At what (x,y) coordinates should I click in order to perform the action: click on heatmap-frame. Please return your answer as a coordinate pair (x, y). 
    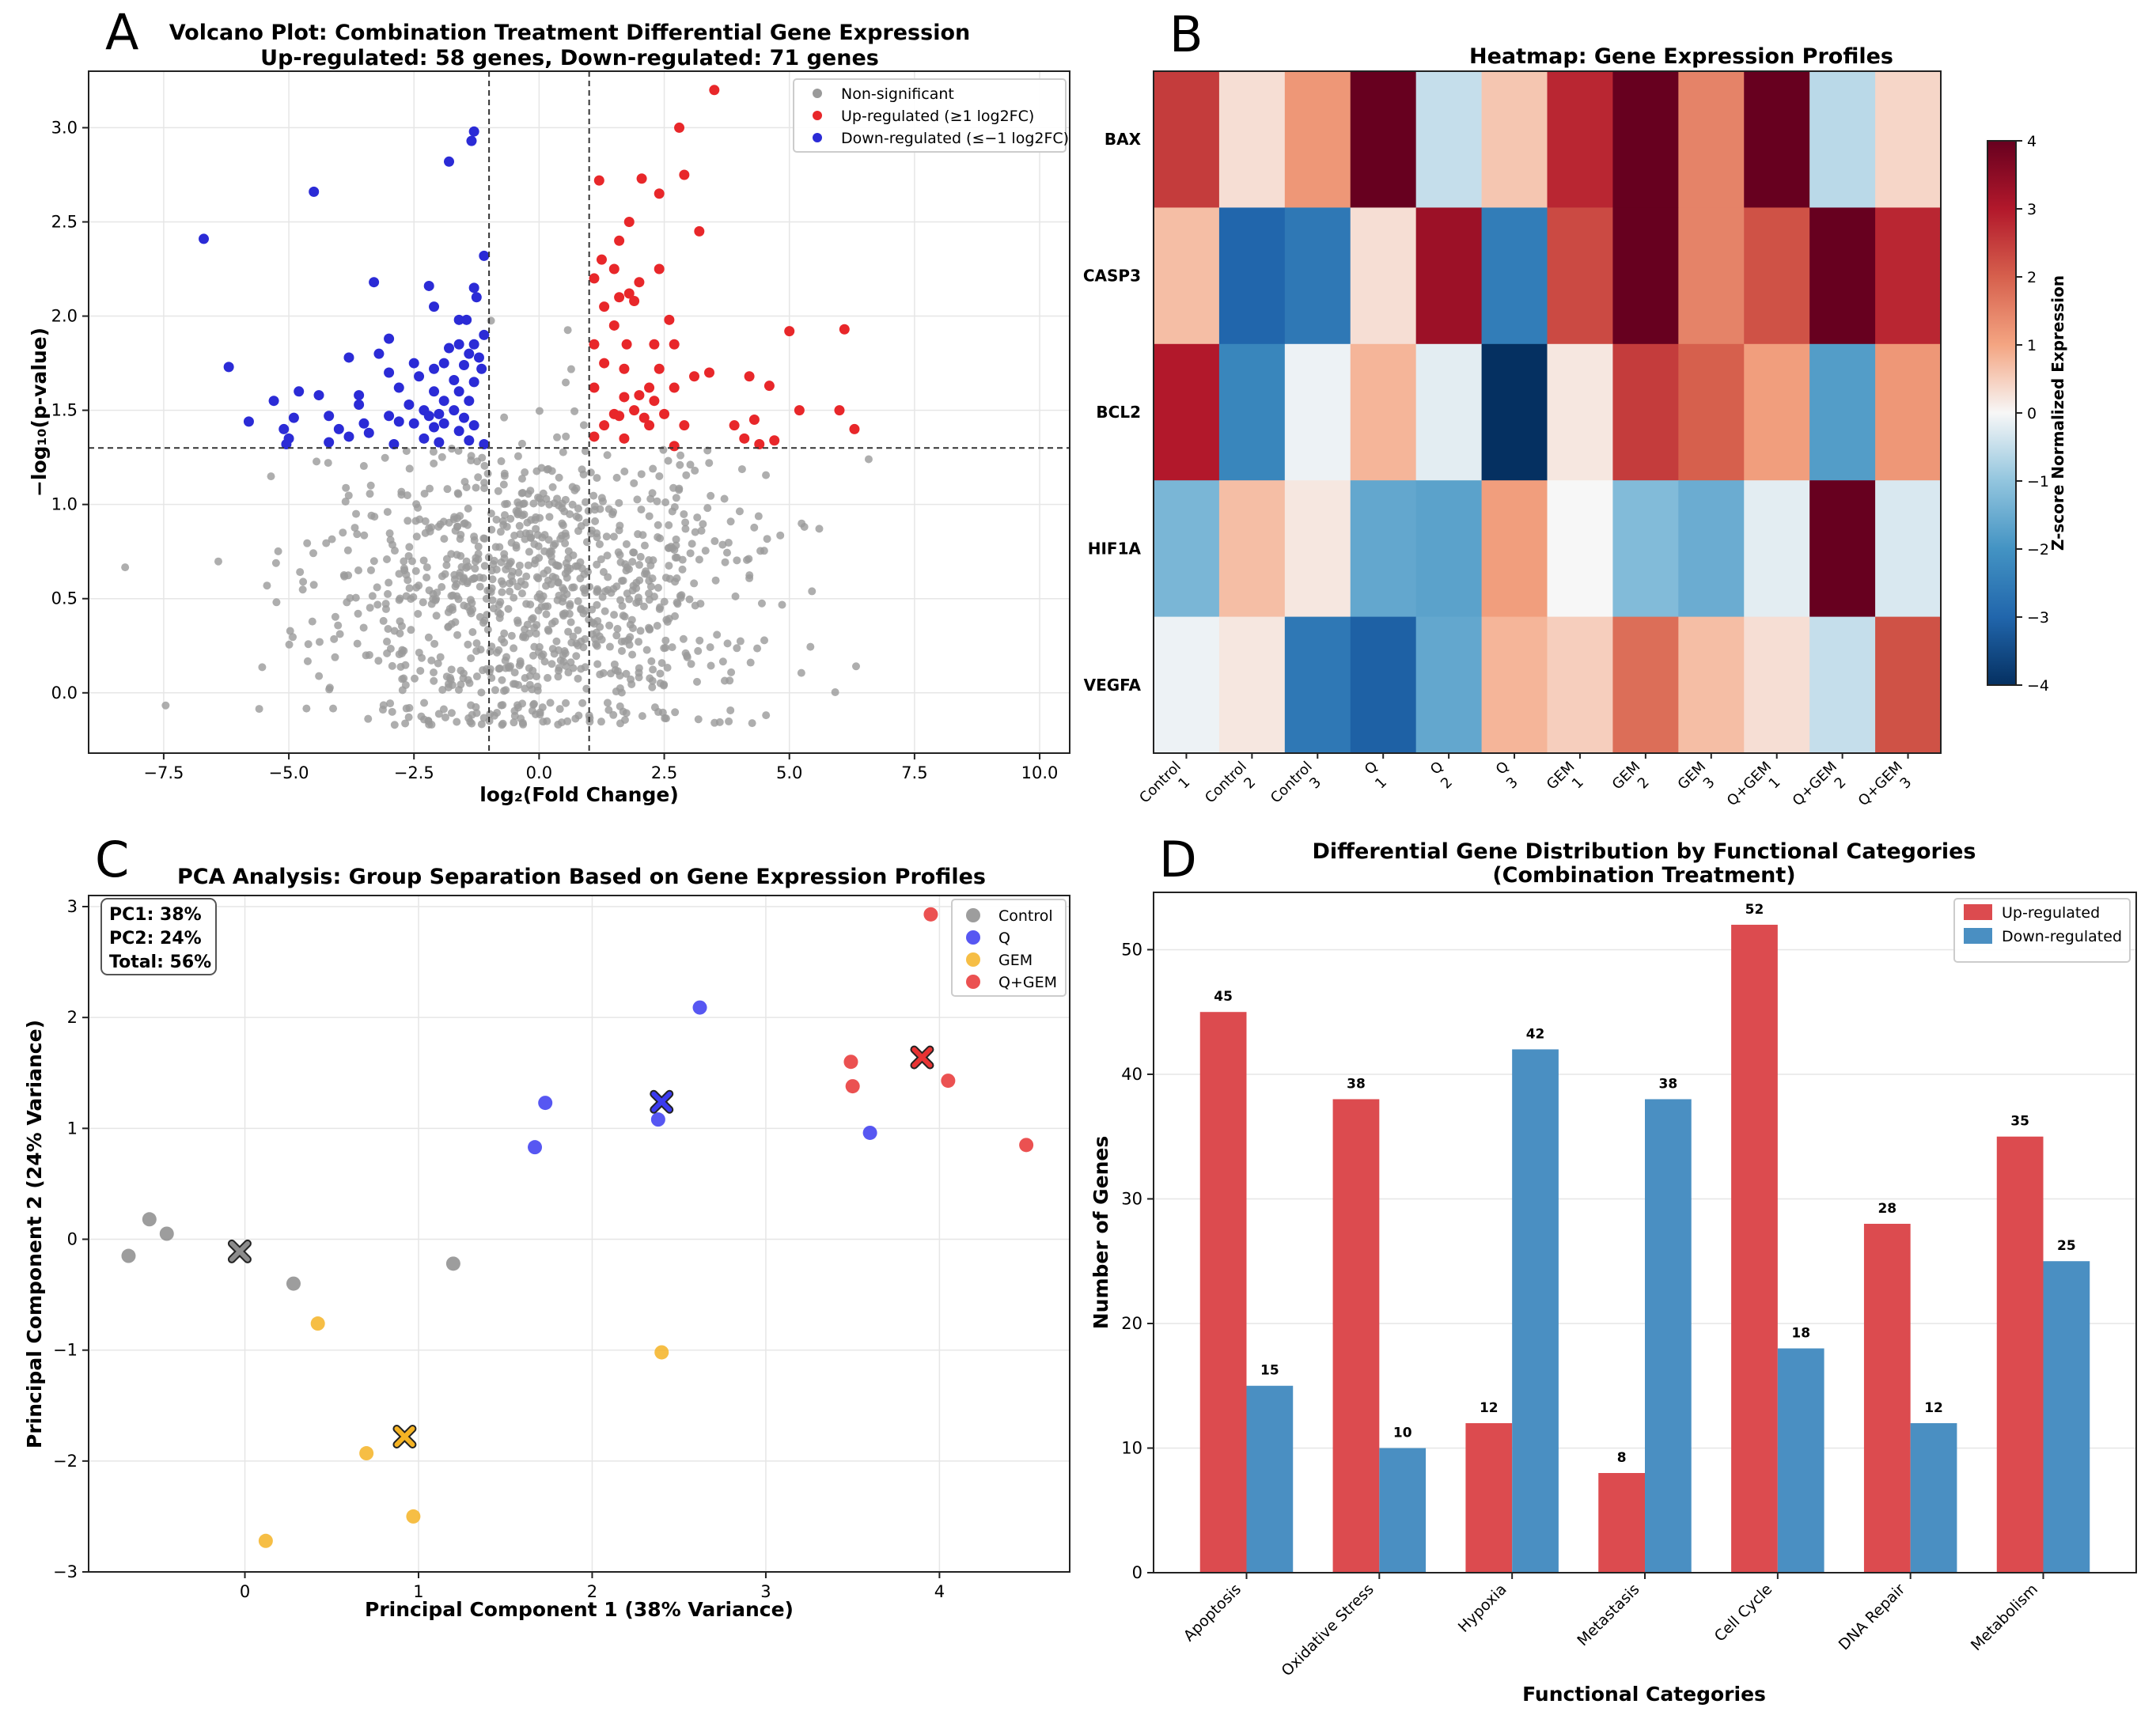
    Looking at the image, I should click on (1547, 412).